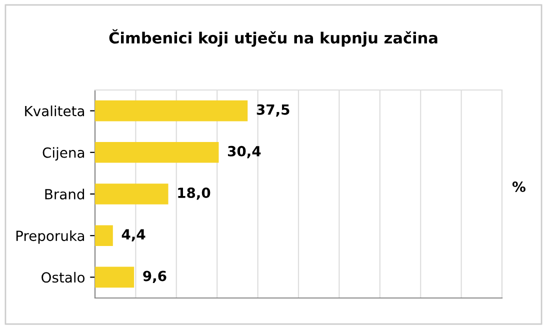 Image resolution: width=547 pixels, height=329 pixels. I want to click on chart-title: Čimbenici koji utječu na kupnju začina, so click(273, 38).